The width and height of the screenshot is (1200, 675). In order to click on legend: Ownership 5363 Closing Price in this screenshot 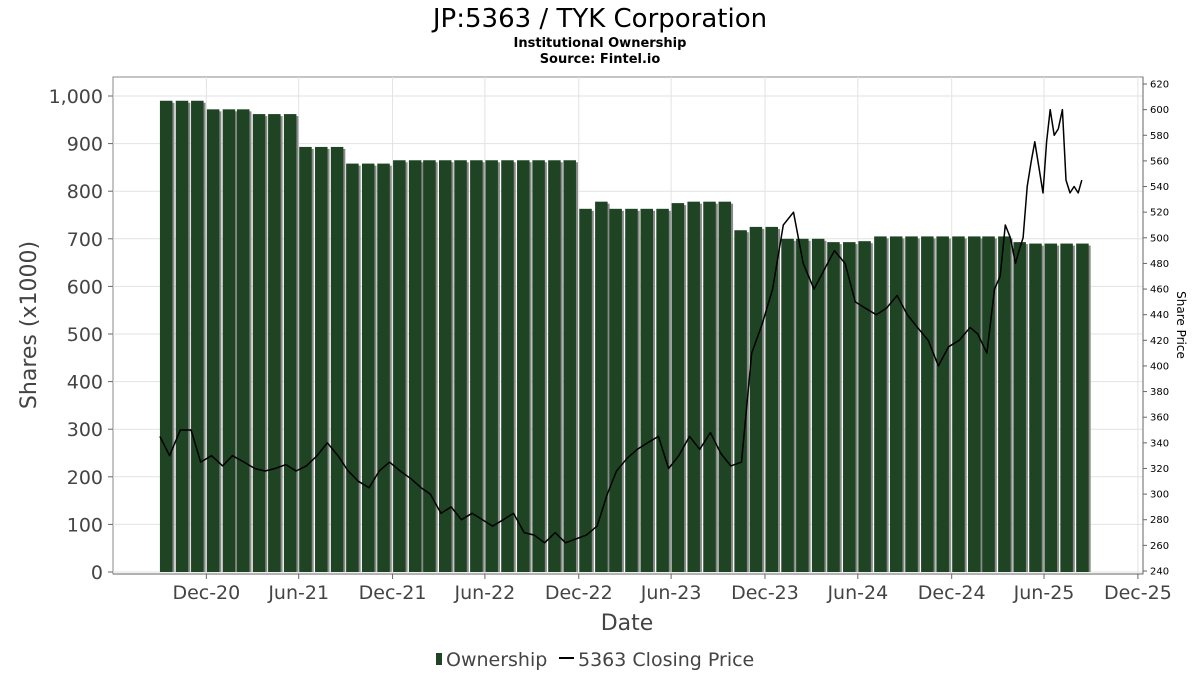, I will do `click(595, 660)`.